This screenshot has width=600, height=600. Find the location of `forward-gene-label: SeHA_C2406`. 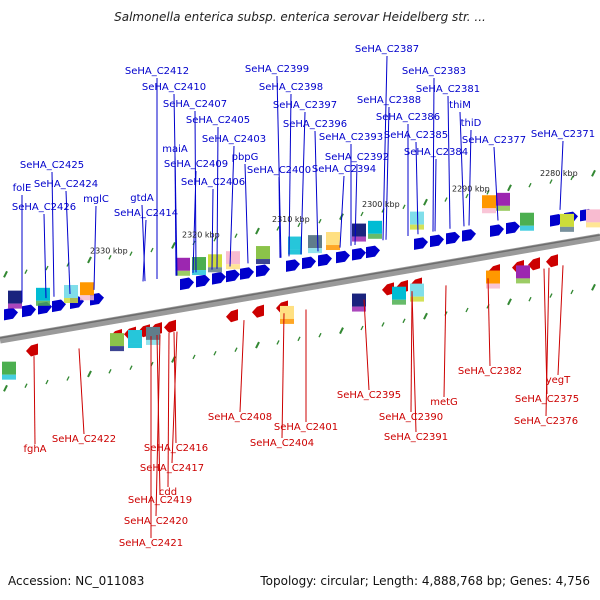

forward-gene-label: SeHA_C2406 is located at coordinates (213, 182).